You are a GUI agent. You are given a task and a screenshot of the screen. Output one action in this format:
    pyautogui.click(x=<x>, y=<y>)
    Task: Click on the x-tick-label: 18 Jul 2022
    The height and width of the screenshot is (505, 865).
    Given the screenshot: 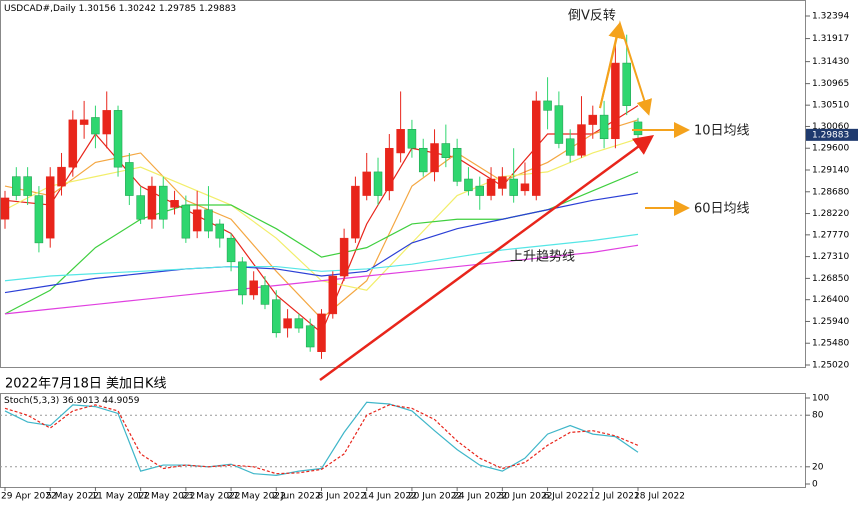 What is the action you would take?
    pyautogui.click(x=659, y=497)
    